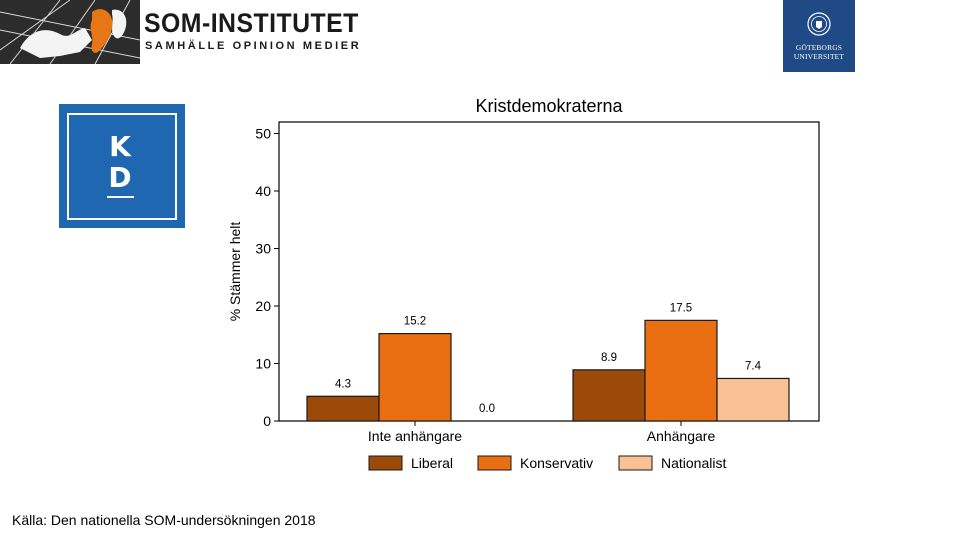  What do you see at coordinates (487, 409) in the screenshot?
I see `bar-data-label: 0.0` at bounding box center [487, 409].